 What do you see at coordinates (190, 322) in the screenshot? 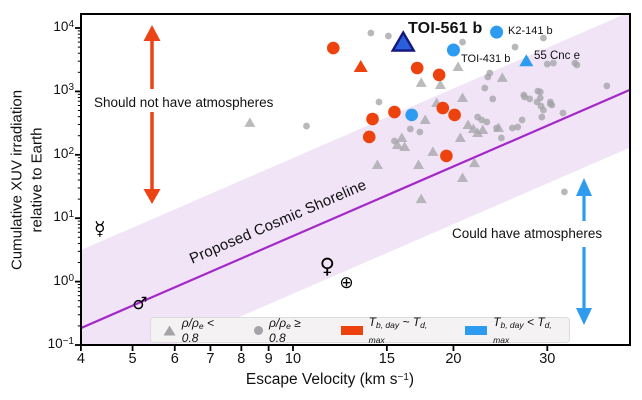
I see `legend-text: ρ/ρ` at bounding box center [190, 322].